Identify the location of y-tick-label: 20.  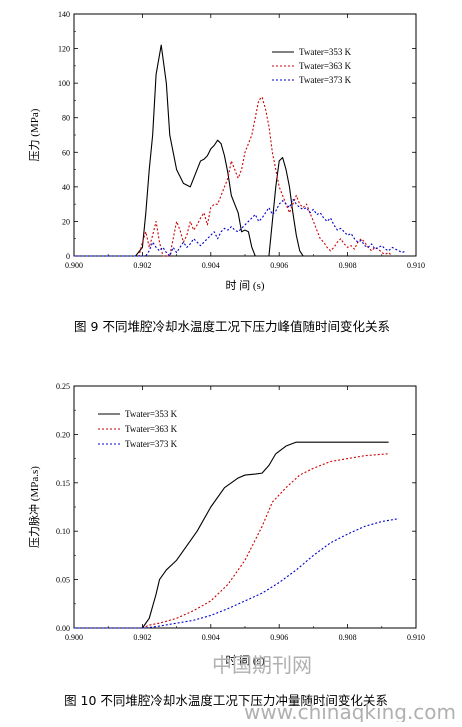
(66, 221).